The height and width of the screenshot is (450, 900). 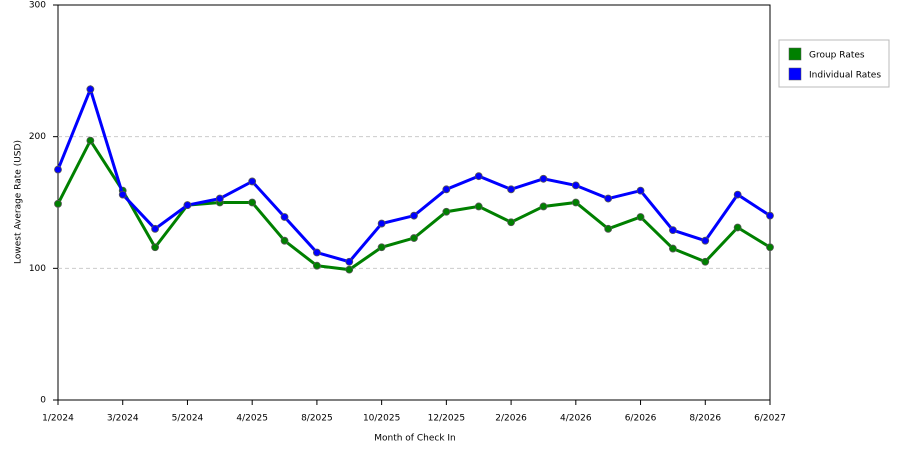 What do you see at coordinates (845, 76) in the screenshot?
I see `legend-label: Individual Rates` at bounding box center [845, 76].